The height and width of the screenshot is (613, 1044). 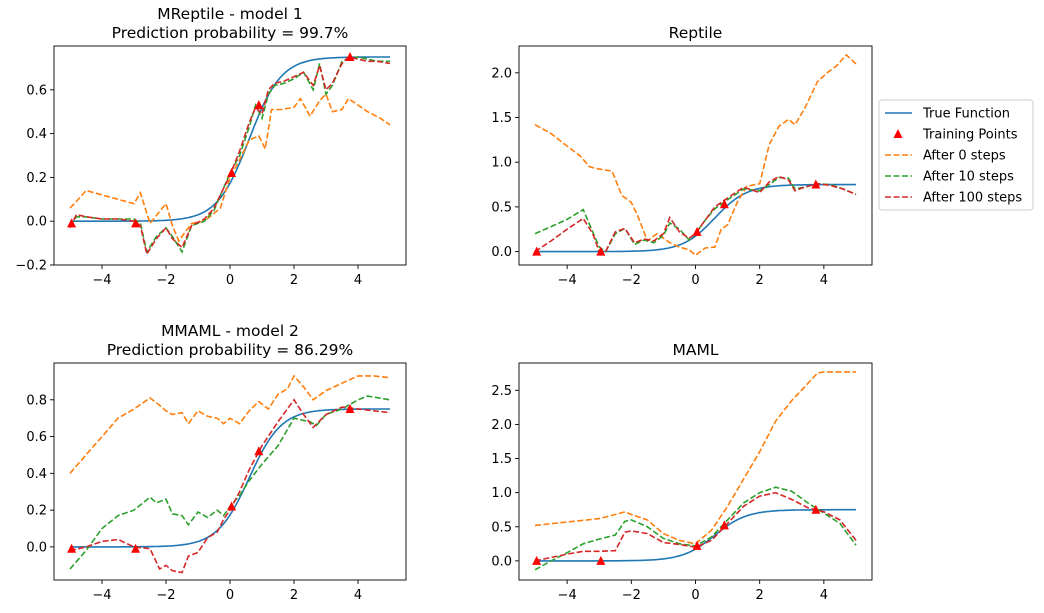 I want to click on legend-label: True Function, so click(x=966, y=114).